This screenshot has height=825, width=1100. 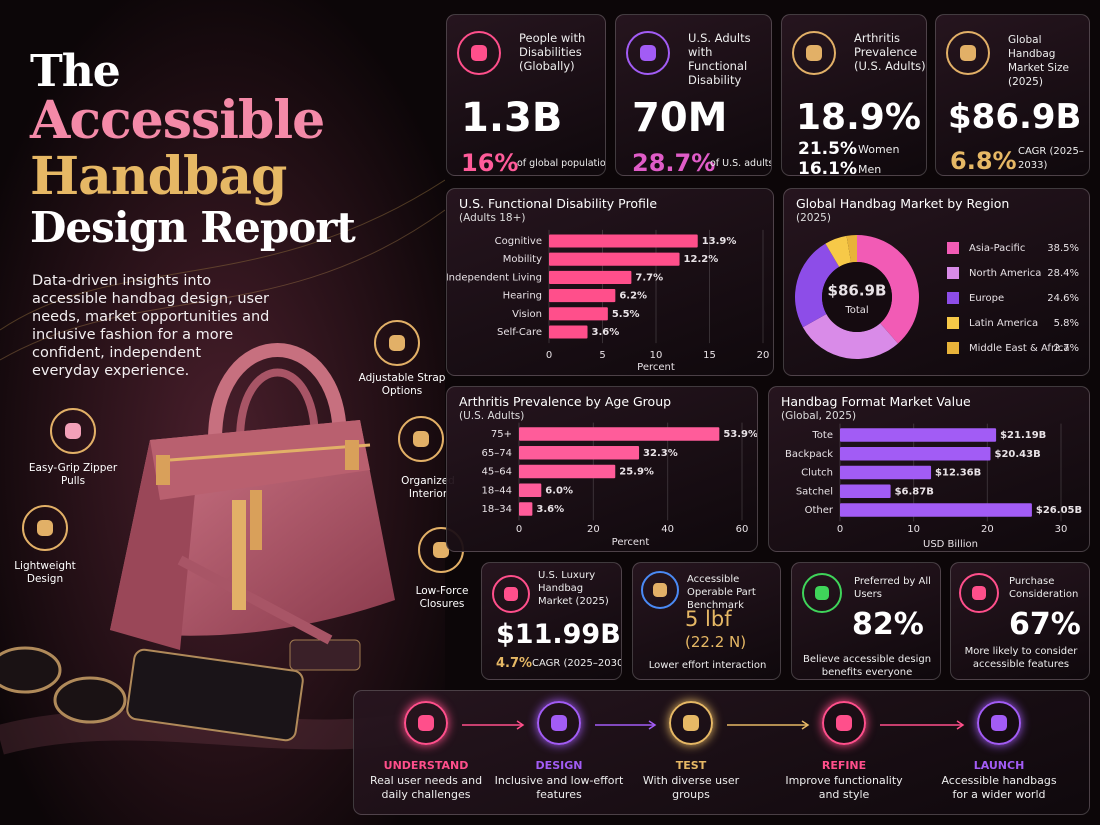 What do you see at coordinates (667, 529) in the screenshot?
I see `x-tick-label: 40` at bounding box center [667, 529].